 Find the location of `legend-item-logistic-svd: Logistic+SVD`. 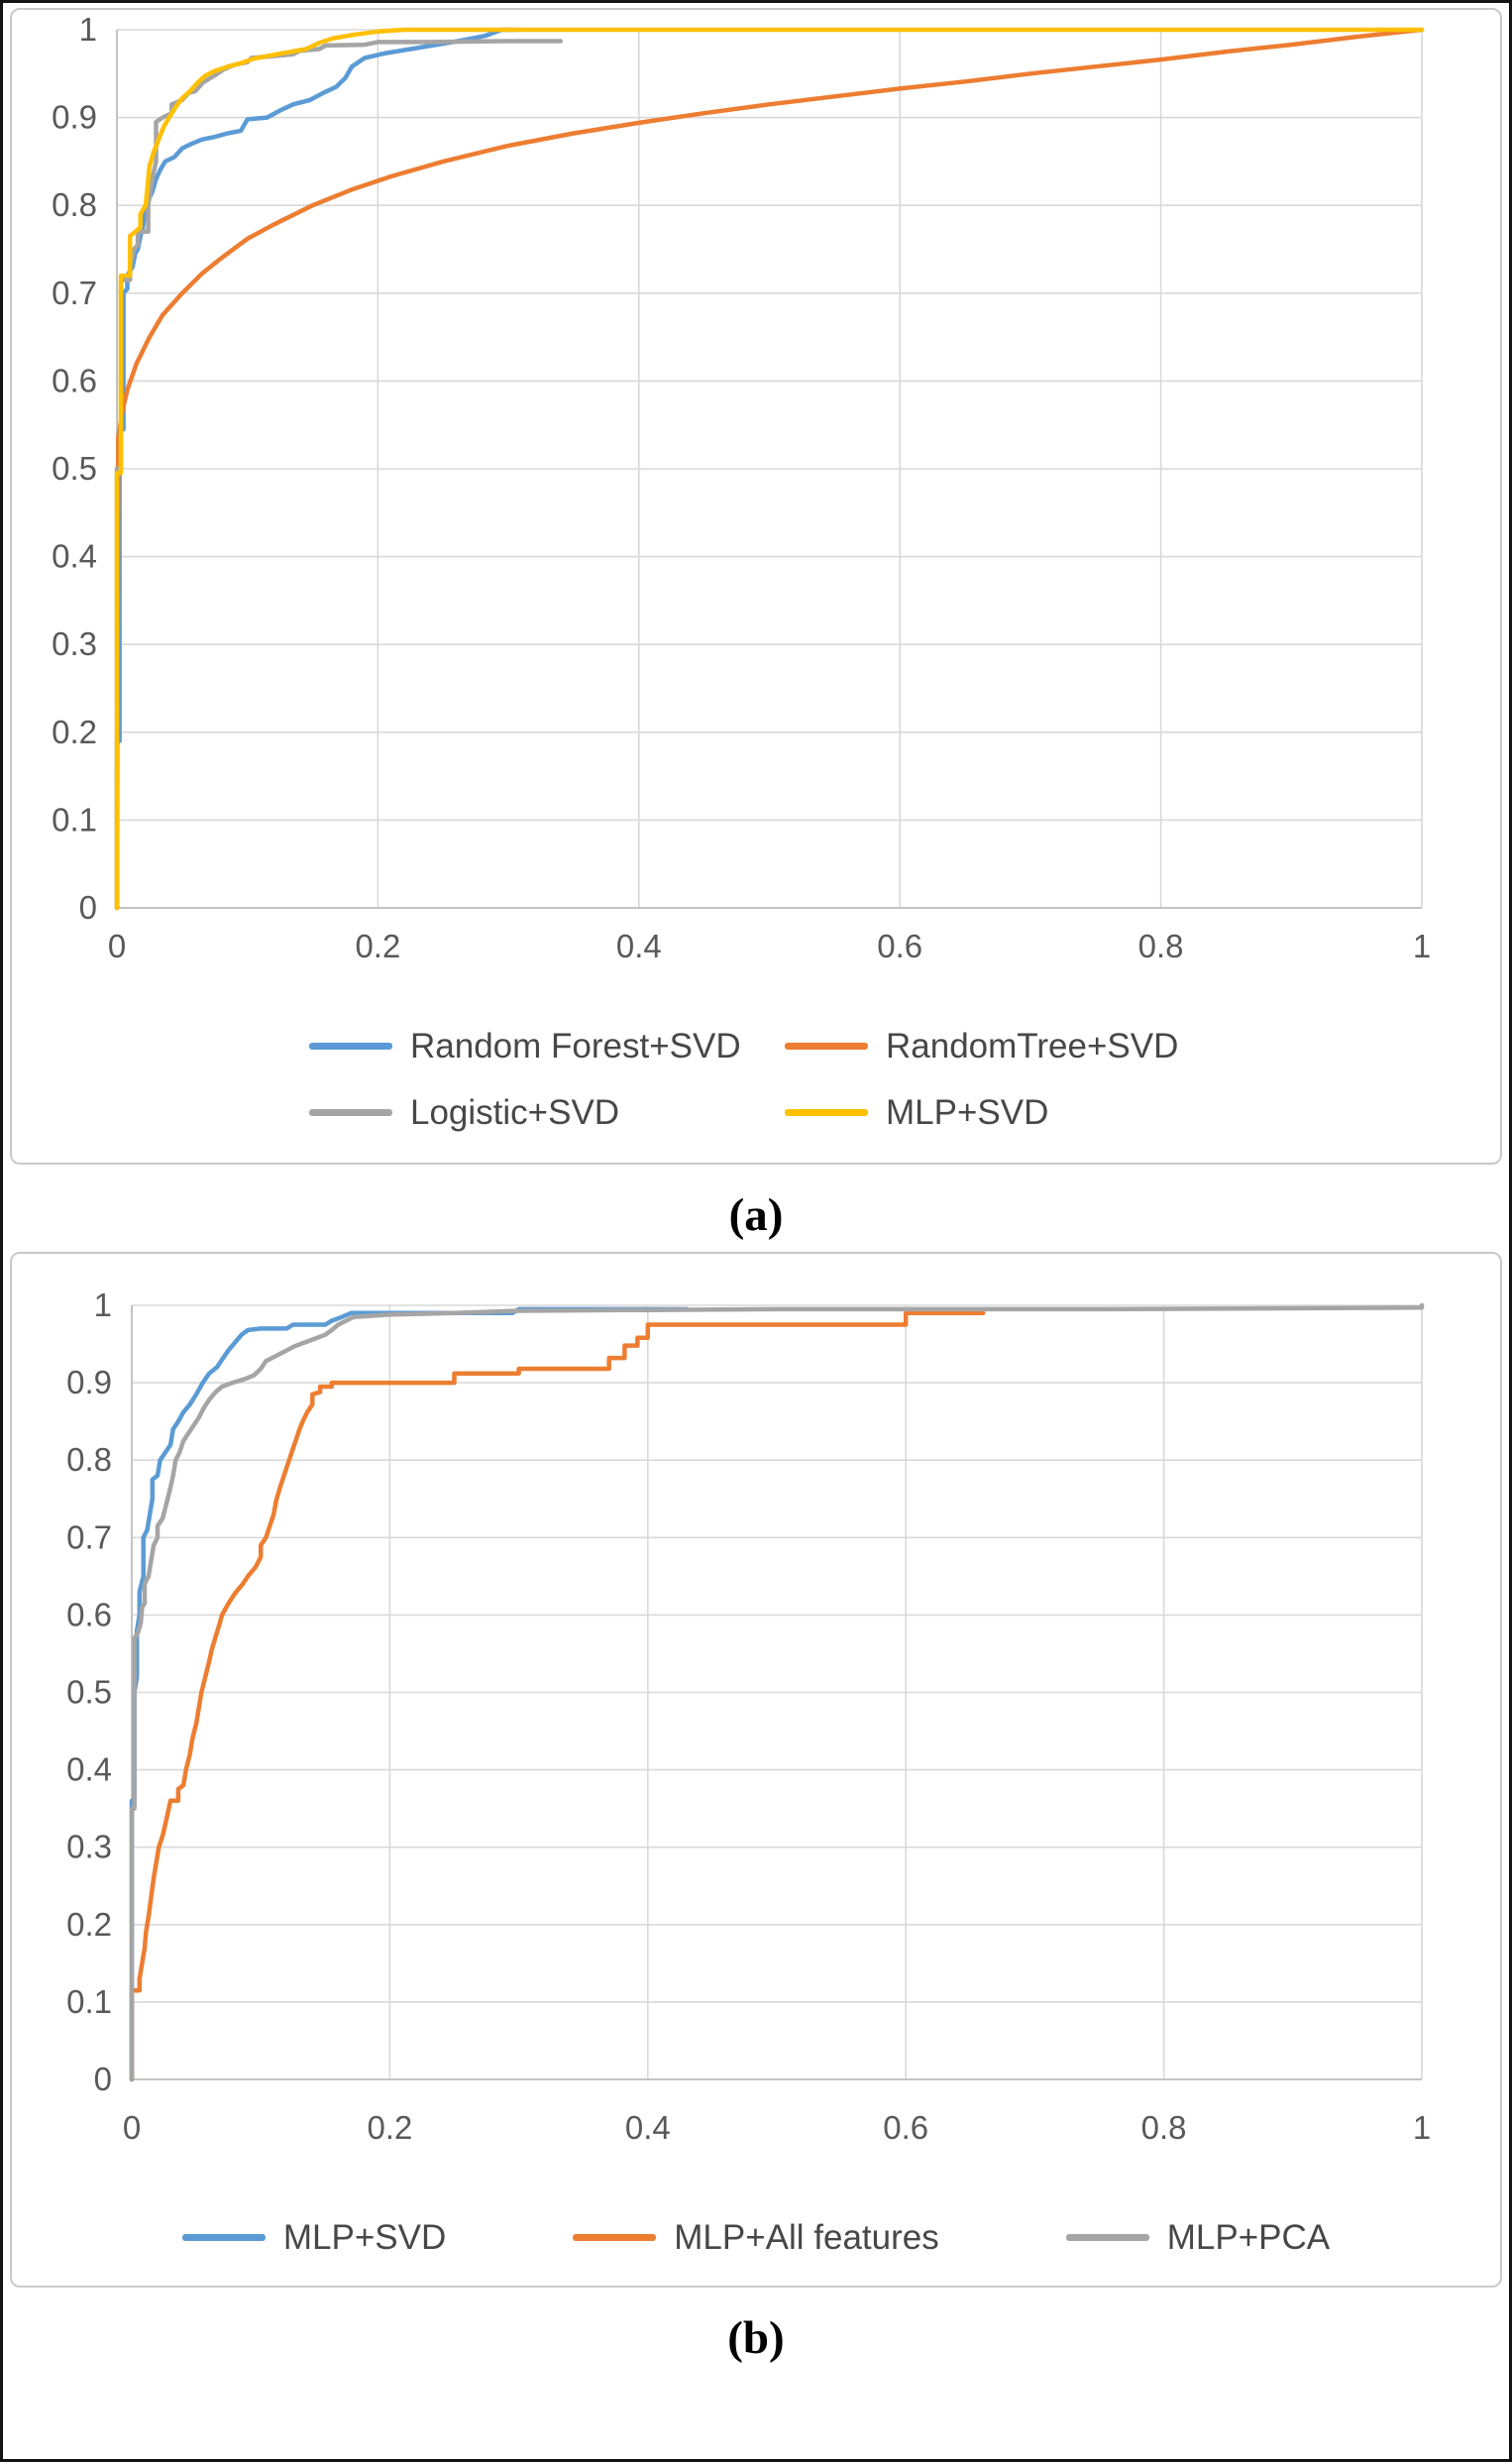

legend-item-logistic-svd: Logistic+SVD is located at coordinates (547, 1112).